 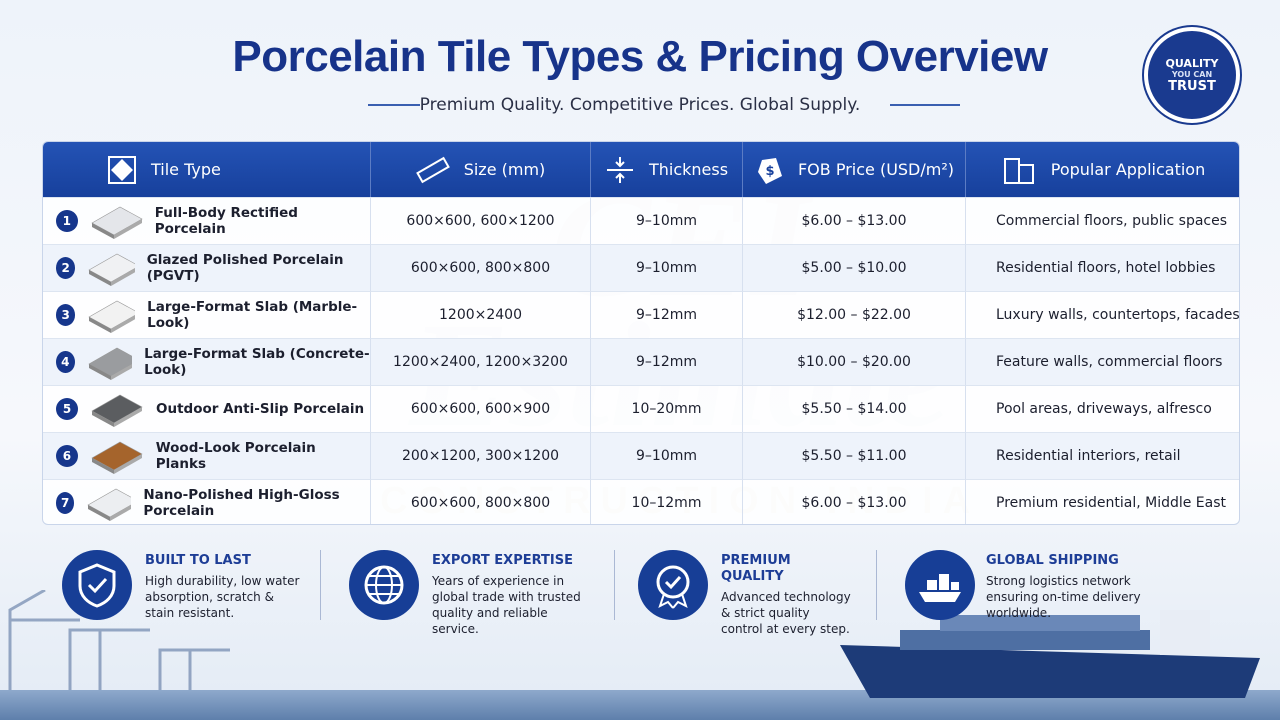 I want to click on cell: $5.00 – $10.00, so click(x=854, y=267).